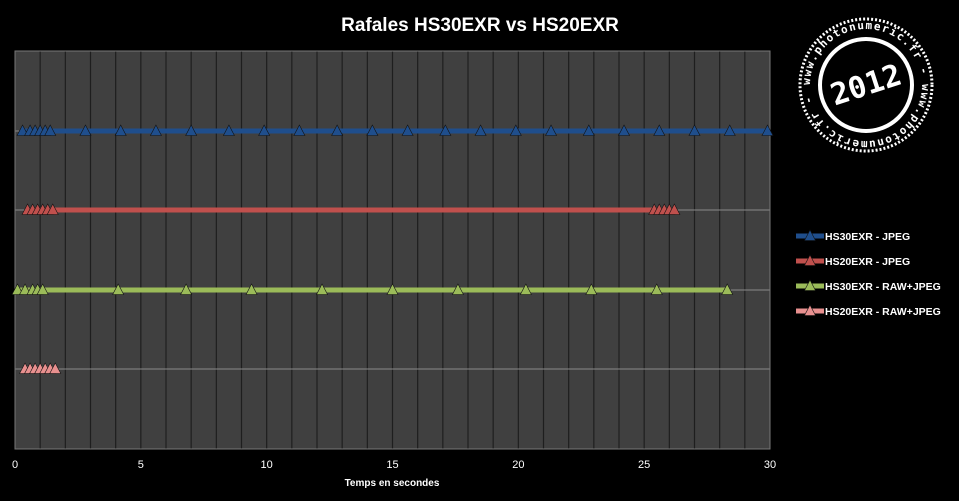 This screenshot has height=501, width=959. What do you see at coordinates (392, 465) in the screenshot?
I see `x-tick-label: 15` at bounding box center [392, 465].